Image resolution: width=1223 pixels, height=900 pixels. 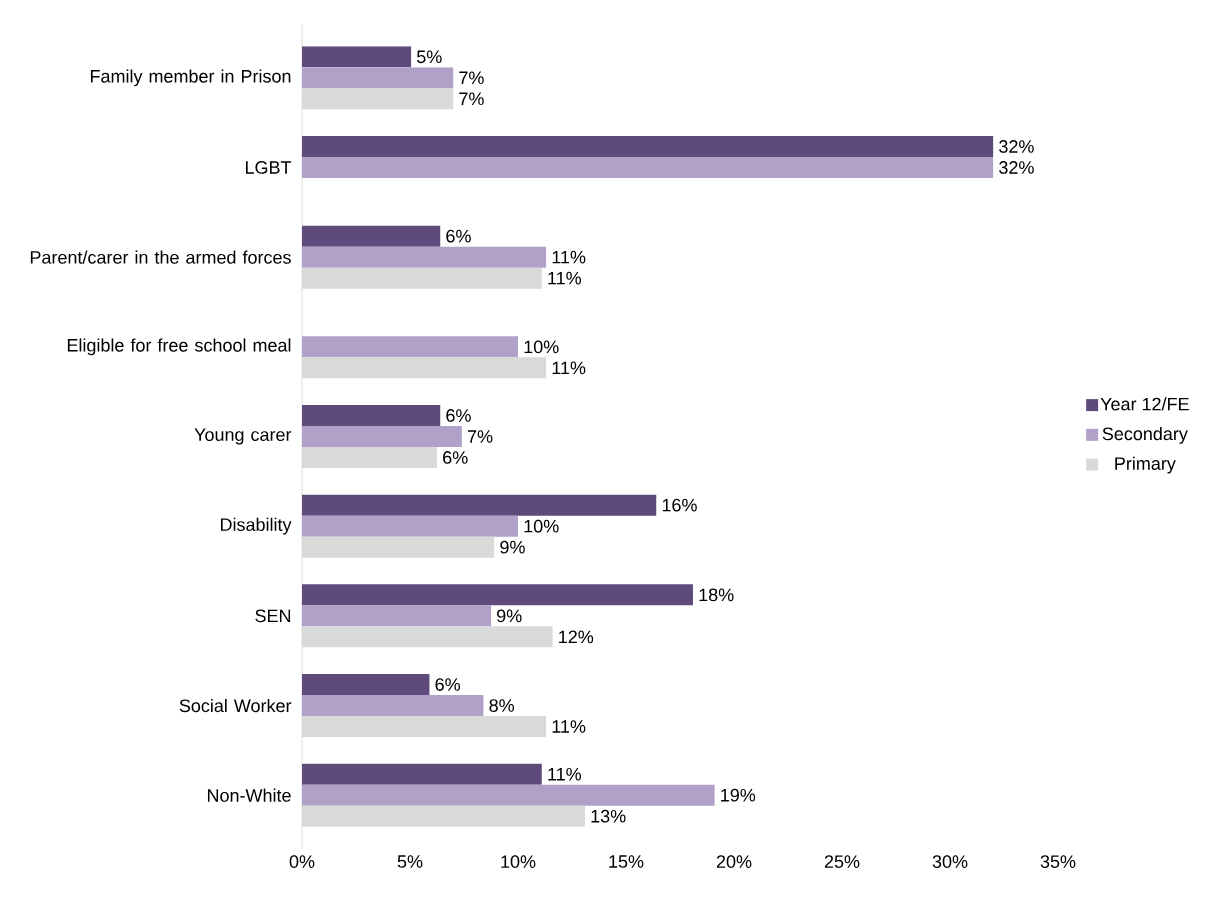 I want to click on data-label: 12%, so click(x=576, y=637).